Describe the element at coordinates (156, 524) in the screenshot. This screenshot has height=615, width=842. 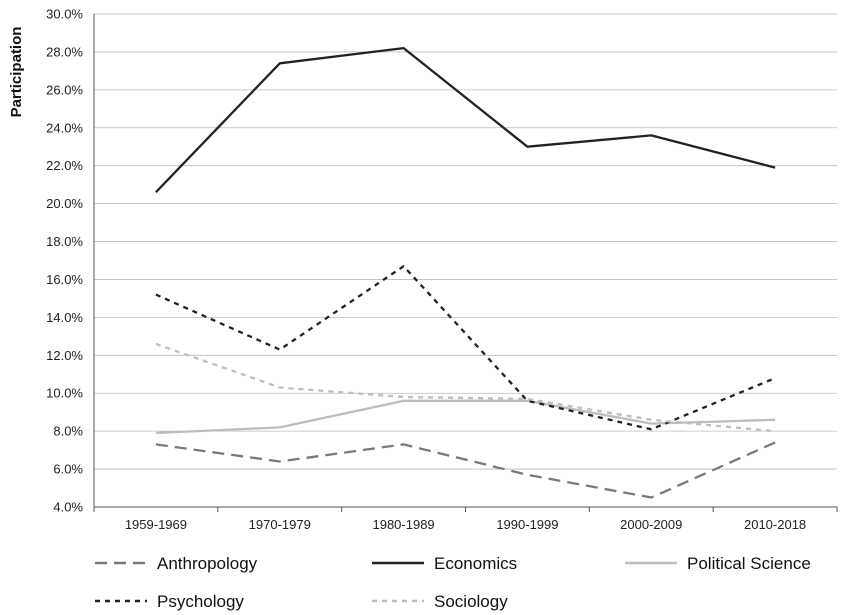
I see `x-tick-label: 1959-1969` at that location.